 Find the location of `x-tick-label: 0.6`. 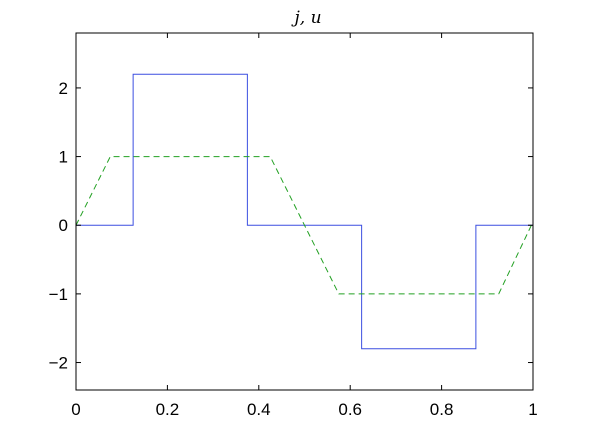

x-tick-label: 0.6 is located at coordinates (350, 409).